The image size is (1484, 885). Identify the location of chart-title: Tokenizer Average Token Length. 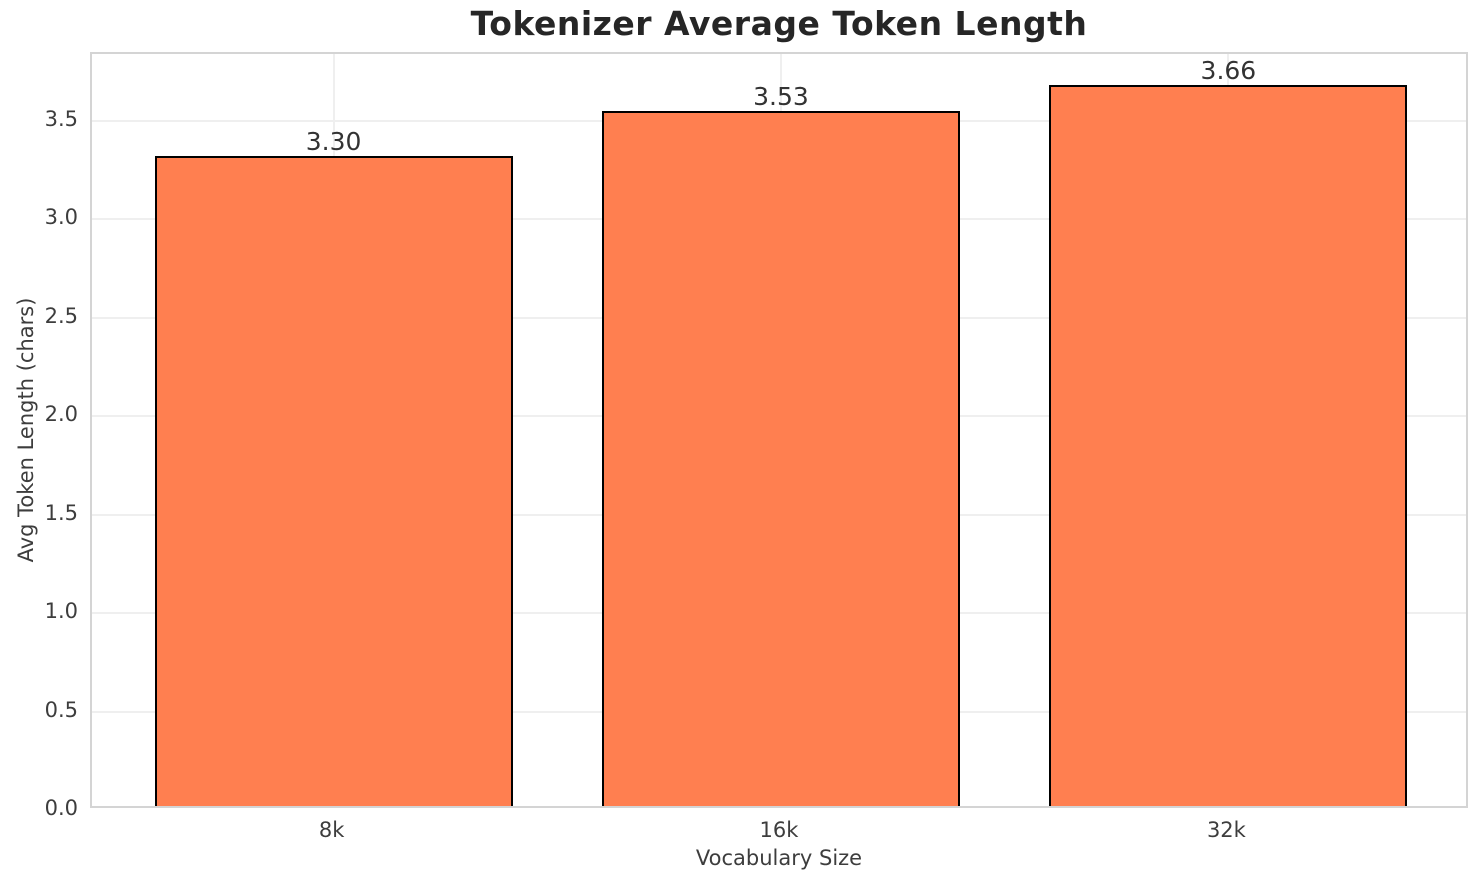
(779, 23).